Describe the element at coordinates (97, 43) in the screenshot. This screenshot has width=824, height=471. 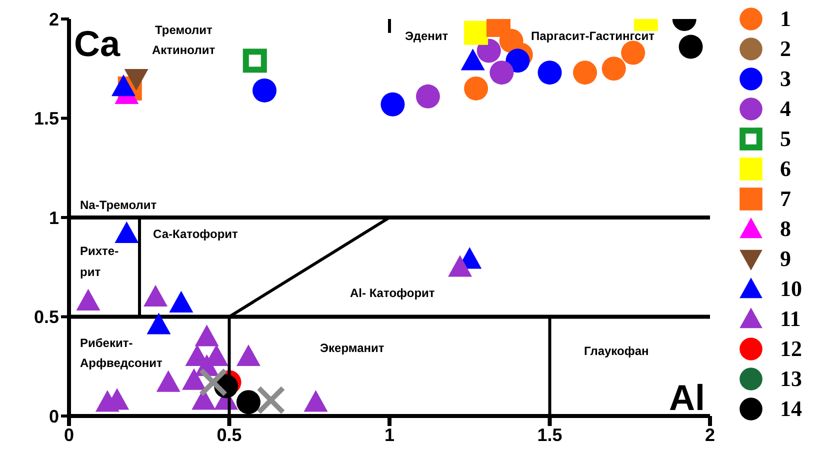
I see `y-axis-title: Ca` at that location.